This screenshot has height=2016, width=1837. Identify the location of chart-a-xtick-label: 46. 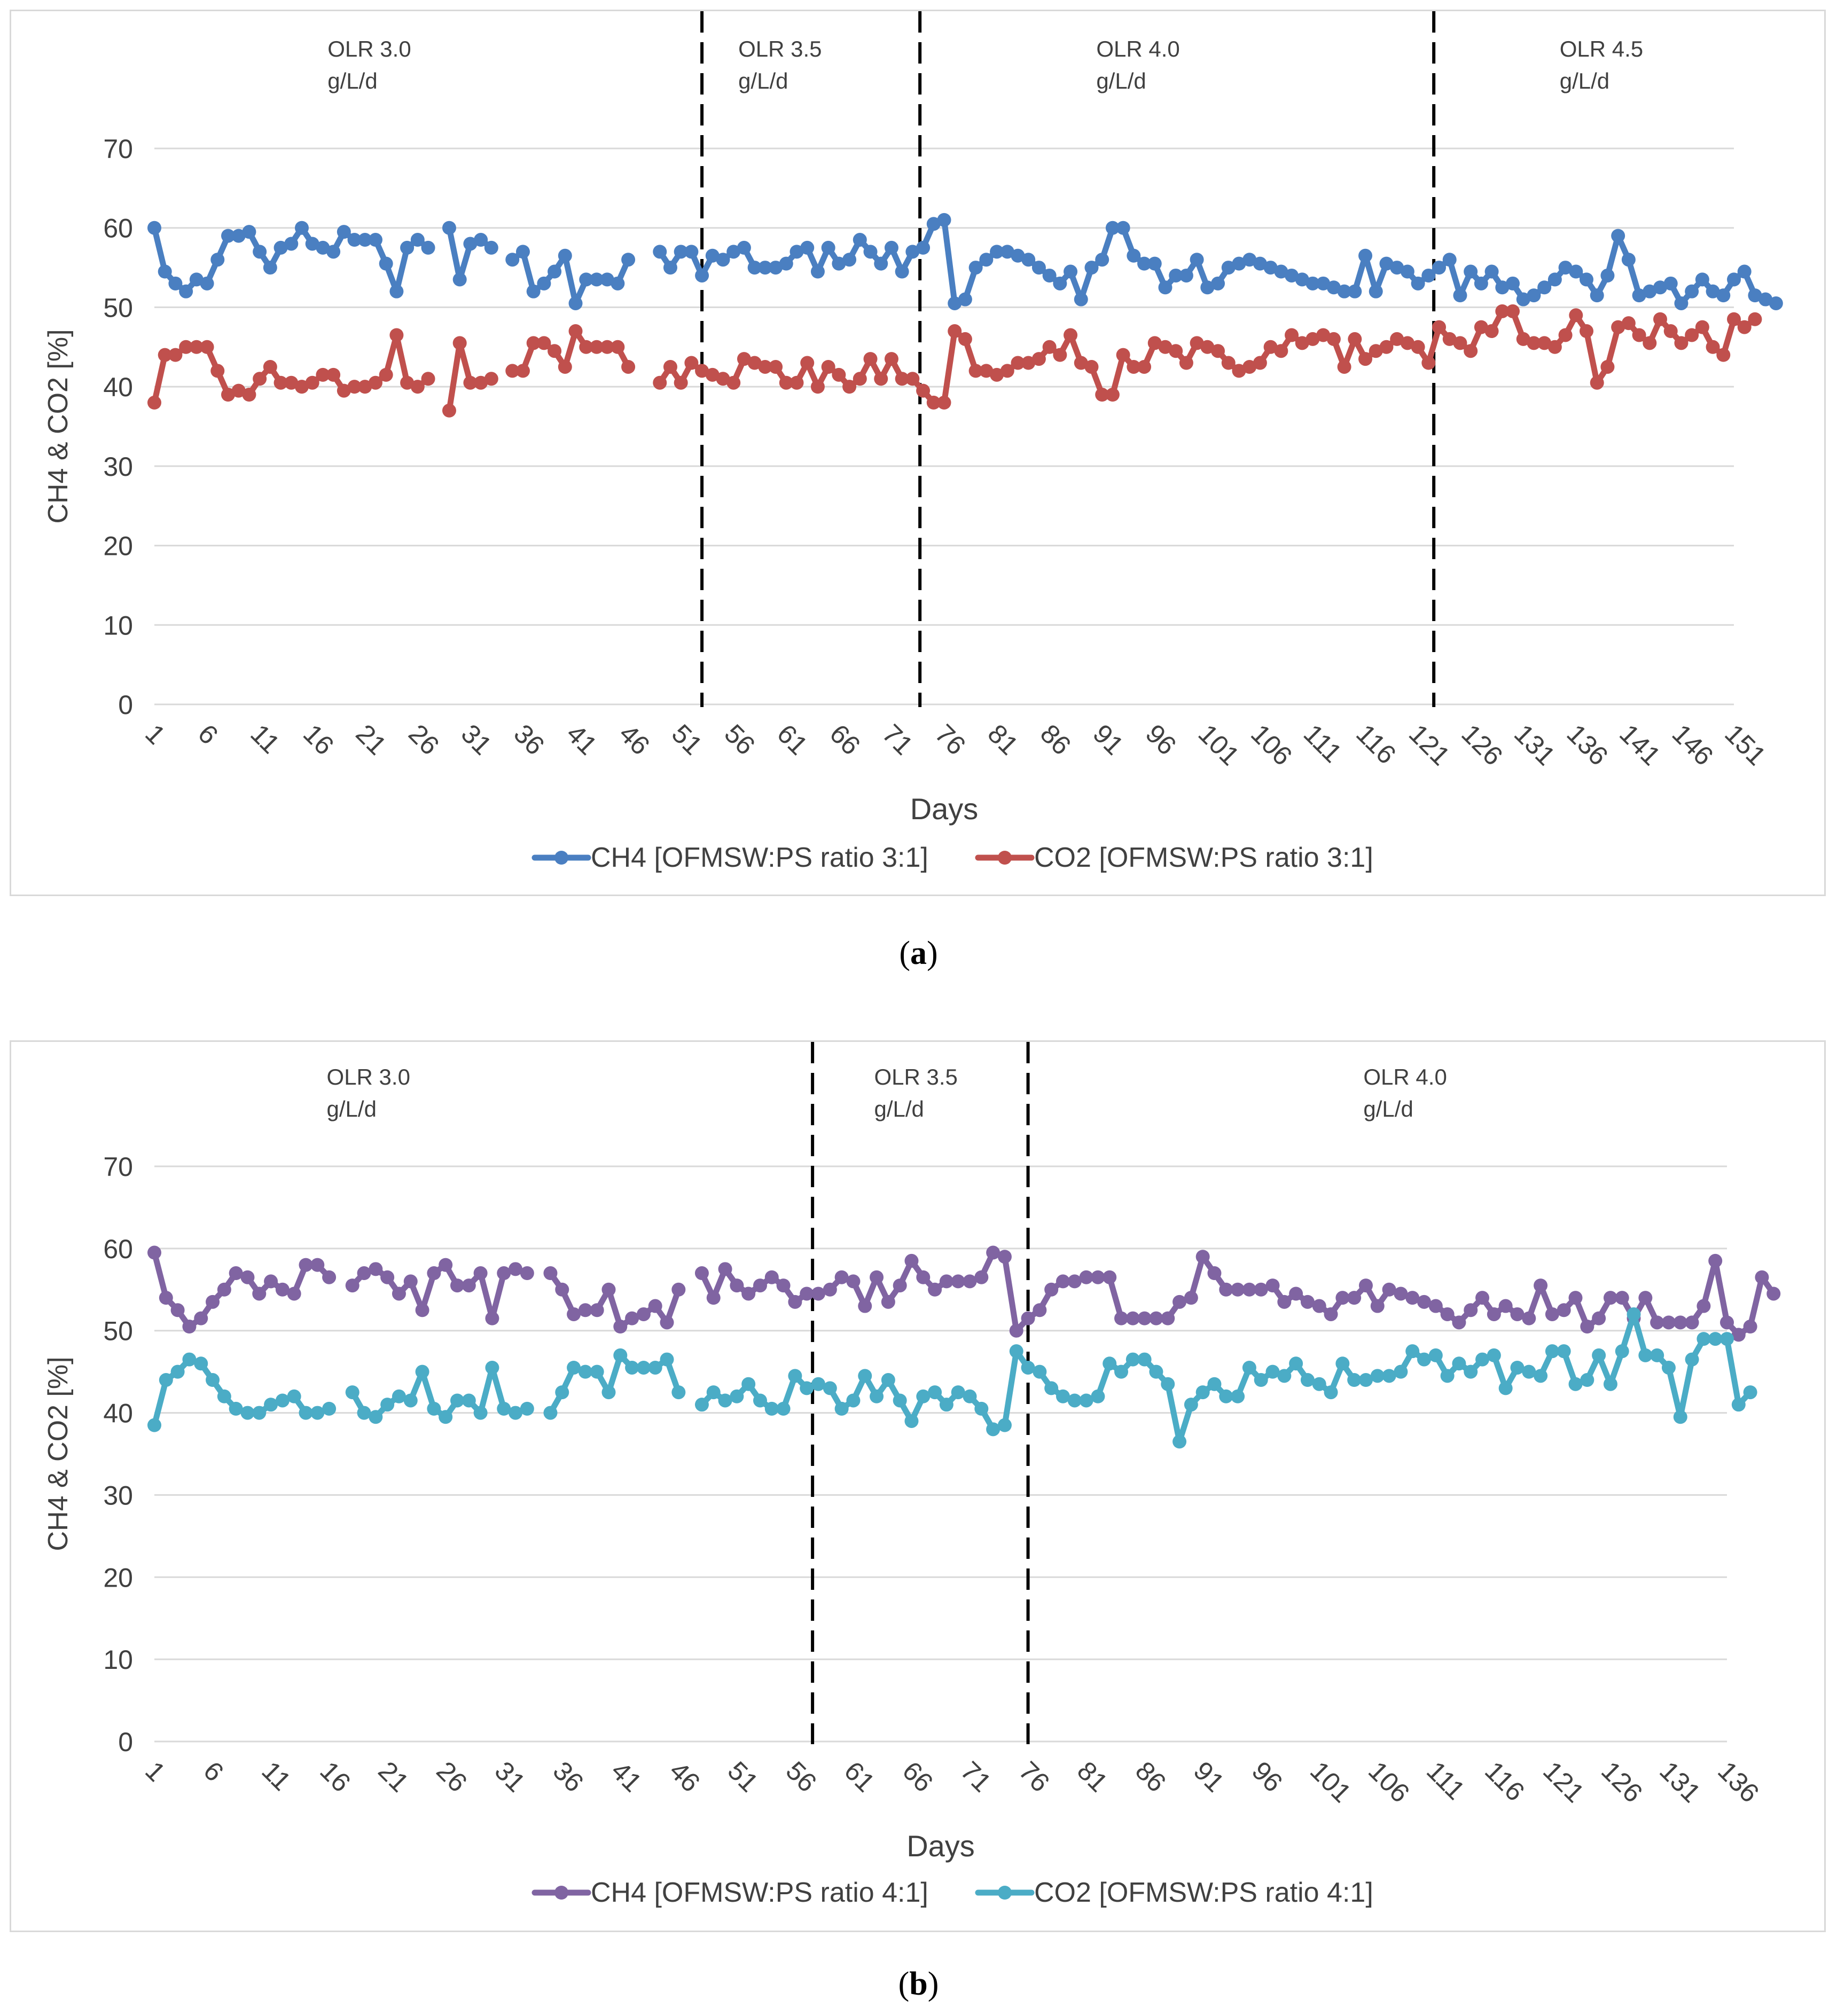
(634, 739).